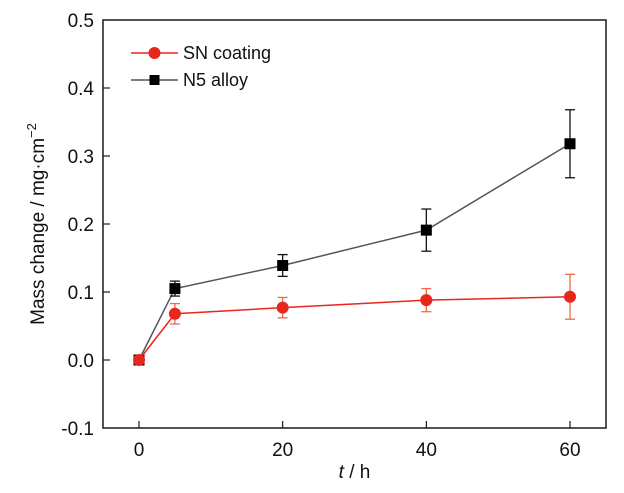 Image resolution: width=624 pixels, height=493 pixels. Describe the element at coordinates (282, 450) in the screenshot. I see `x-tick-label: 20` at that location.